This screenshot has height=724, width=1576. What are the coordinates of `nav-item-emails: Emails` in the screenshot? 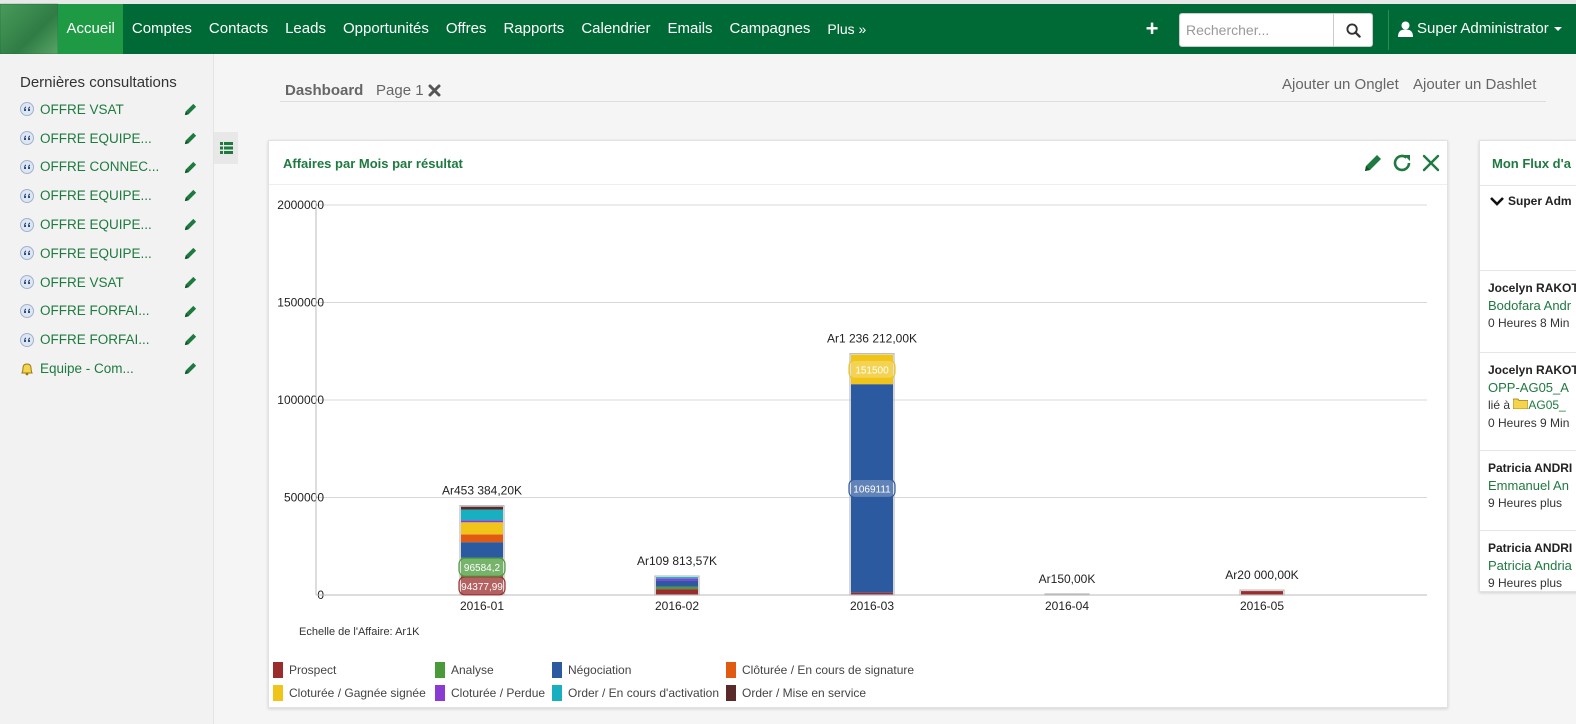 It's located at (690, 28).